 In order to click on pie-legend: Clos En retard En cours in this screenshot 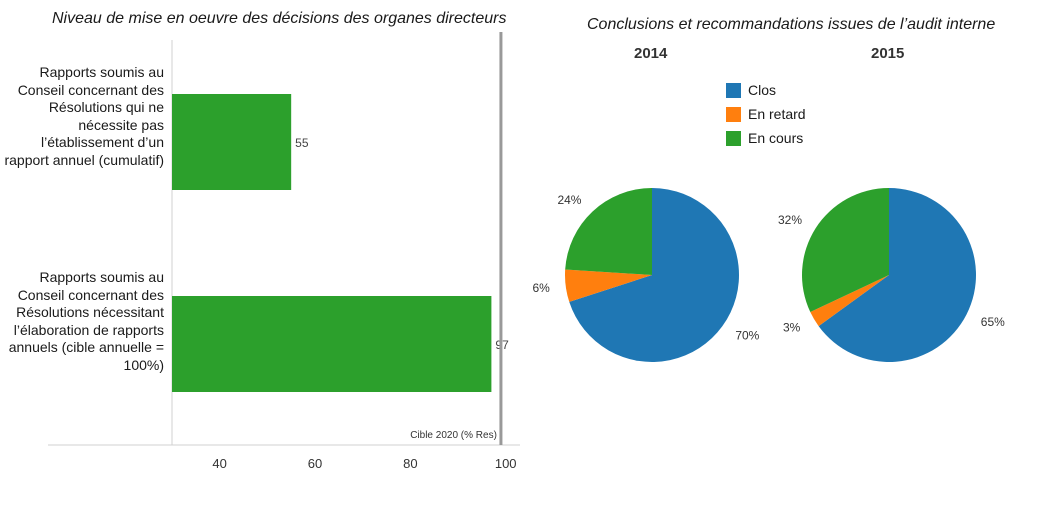, I will do `click(766, 114)`.